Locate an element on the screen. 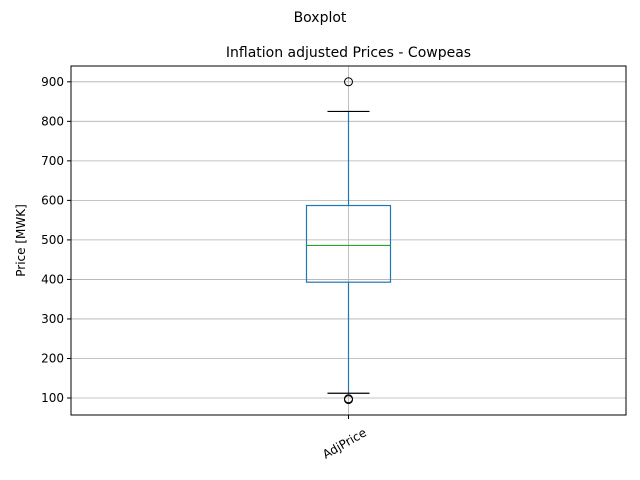 This screenshot has width=640, height=480. plot-area is located at coordinates (348, 241).